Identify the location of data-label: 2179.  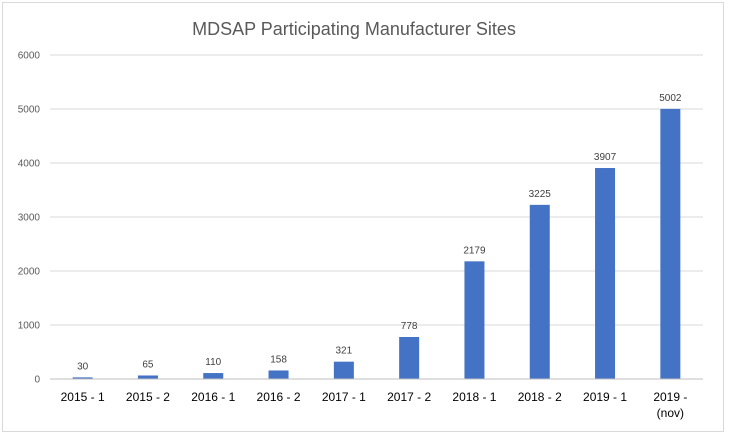
(474, 250).